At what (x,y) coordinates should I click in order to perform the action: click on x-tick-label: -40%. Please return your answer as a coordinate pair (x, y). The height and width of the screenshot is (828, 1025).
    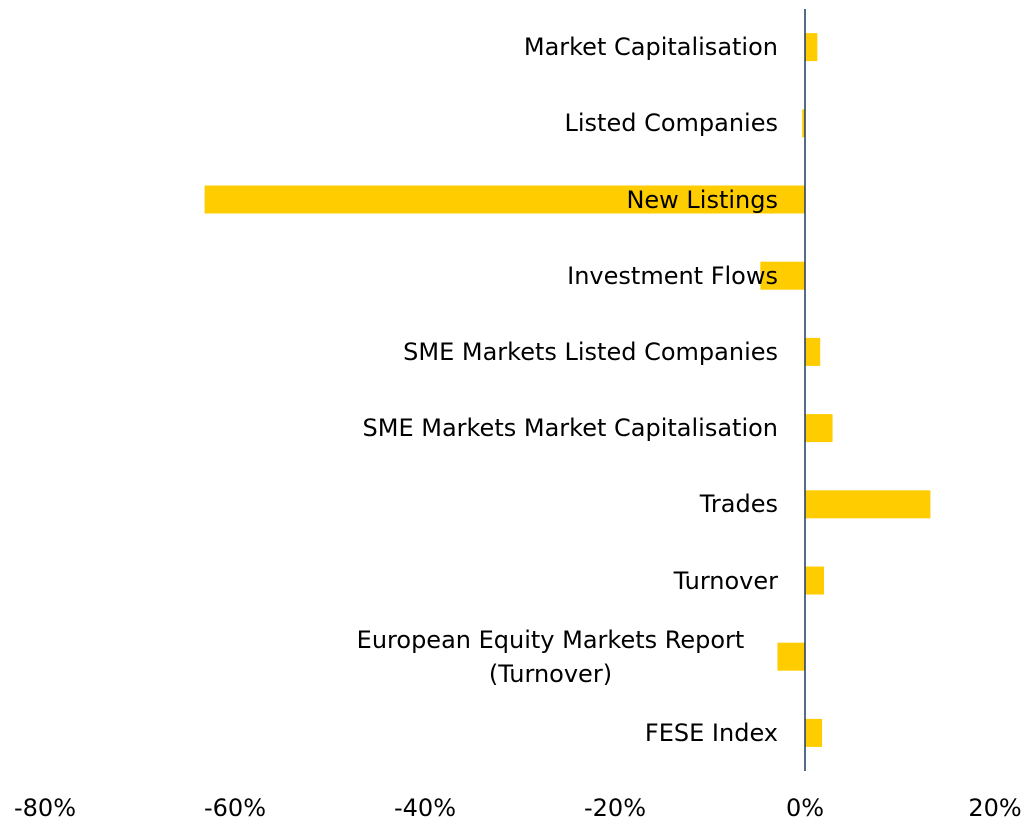
    Looking at the image, I should click on (425, 808).